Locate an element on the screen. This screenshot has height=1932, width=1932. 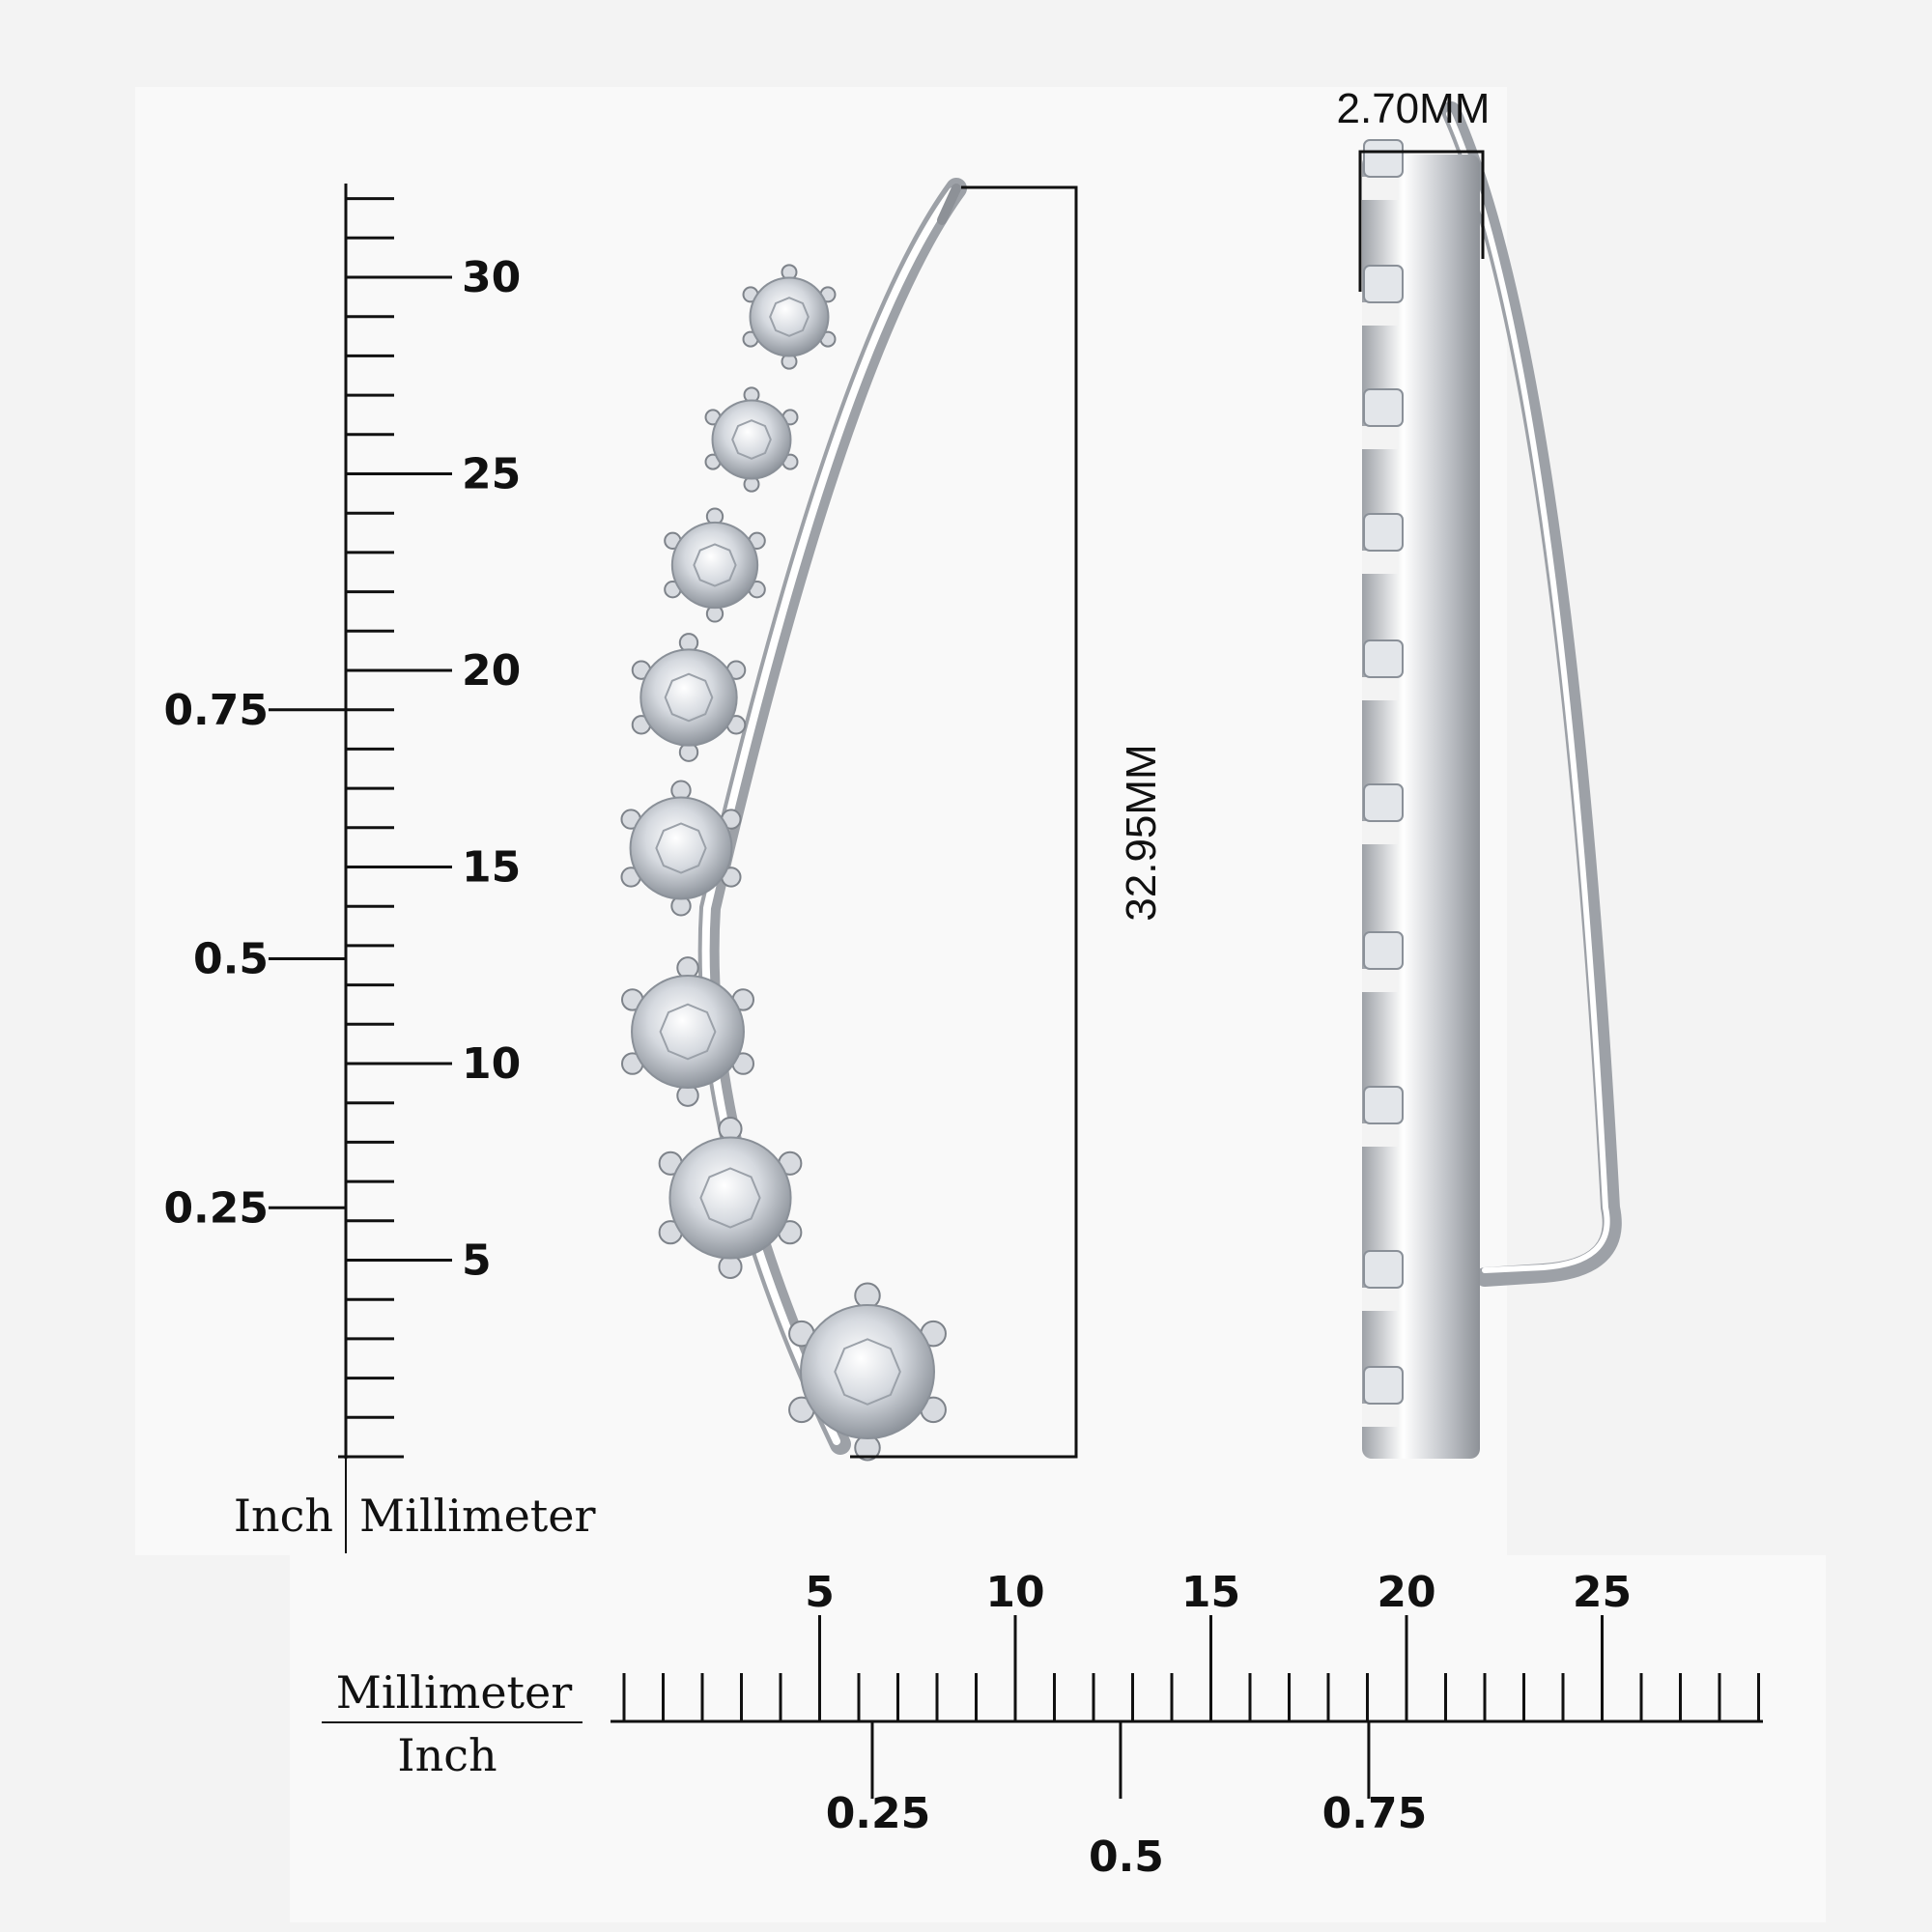
side-settings is located at coordinates (1383, 783).